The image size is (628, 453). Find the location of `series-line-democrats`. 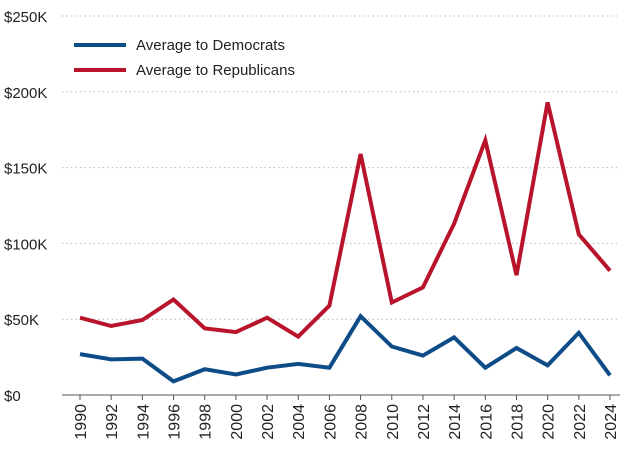

series-line-democrats is located at coordinates (345, 348).